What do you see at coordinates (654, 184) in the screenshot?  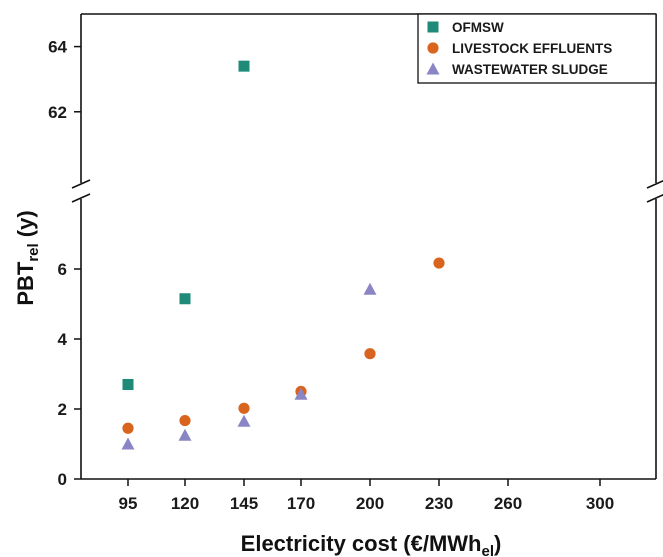 I see `axis-break-right-upper` at bounding box center [654, 184].